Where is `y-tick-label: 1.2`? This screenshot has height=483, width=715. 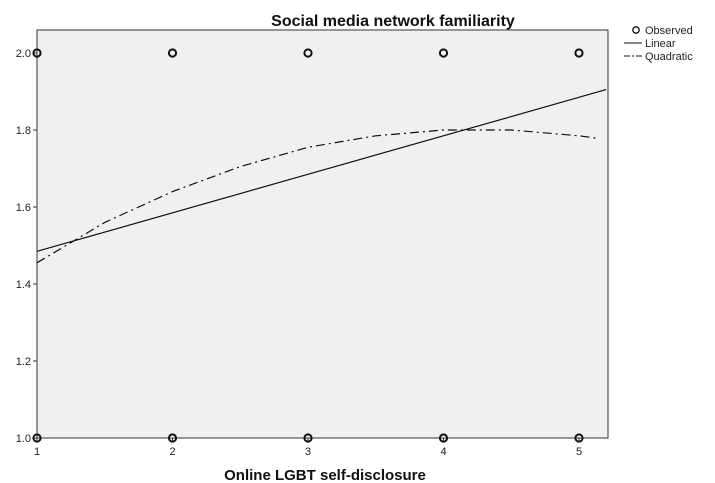
y-tick-label: 1.2 is located at coordinates (23, 362).